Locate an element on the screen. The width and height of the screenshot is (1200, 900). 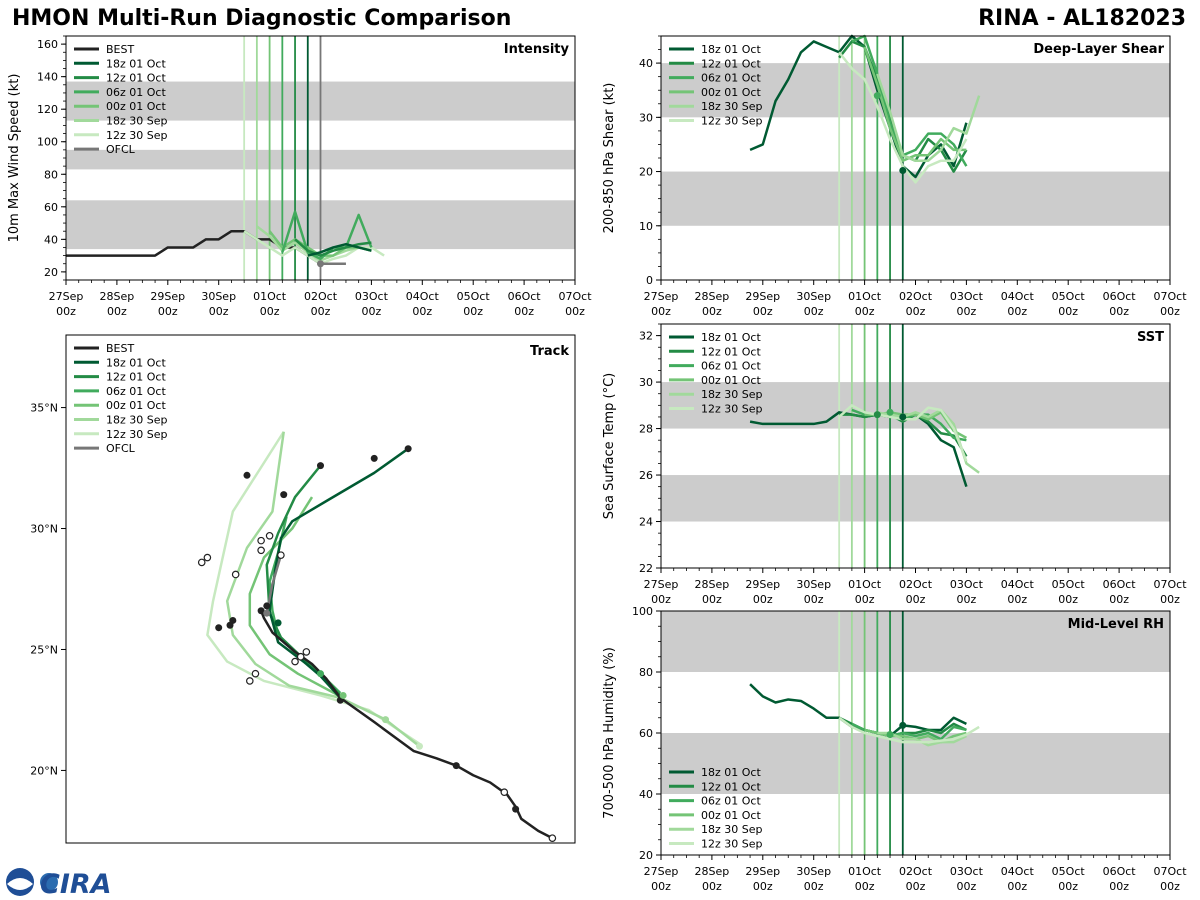
track-point-ofcl is located at coordinates (267, 613).